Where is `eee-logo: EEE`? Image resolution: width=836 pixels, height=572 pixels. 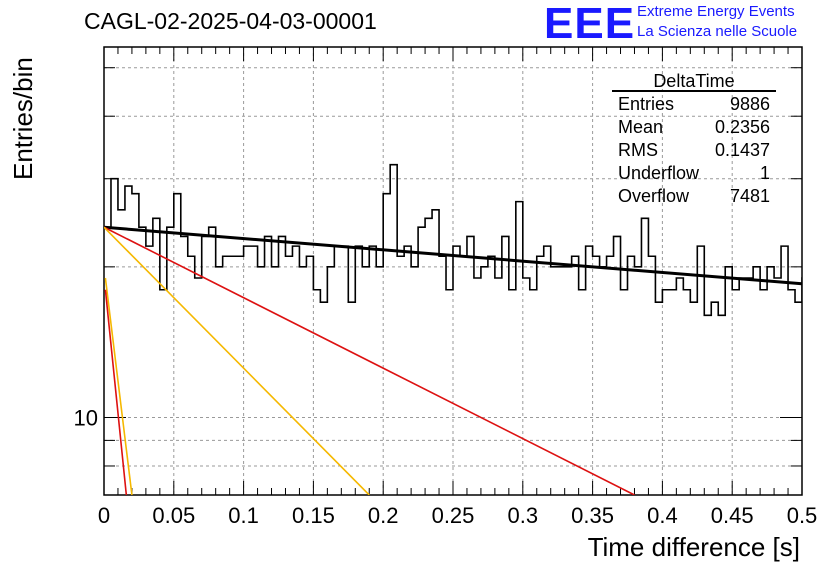
eee-logo: EEE is located at coordinates (590, 24).